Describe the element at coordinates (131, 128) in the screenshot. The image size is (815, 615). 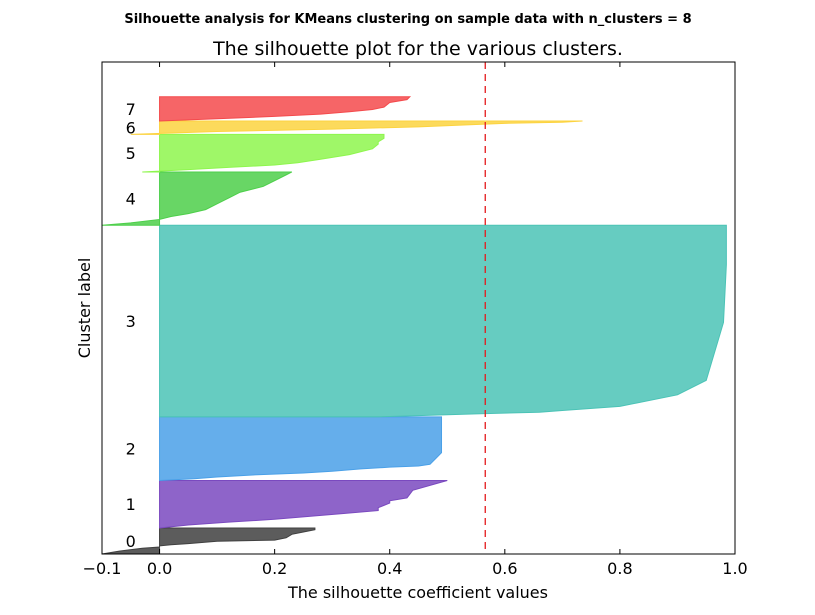
I see `cluster-label-6: 6` at that location.